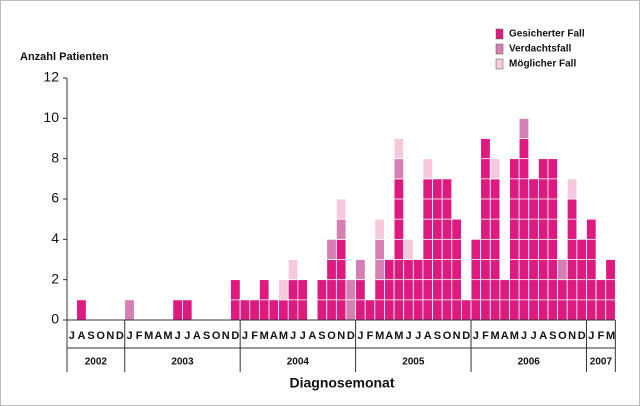 The width and height of the screenshot is (640, 406). What do you see at coordinates (55, 157) in the screenshot?
I see `y-tick-label: 8` at bounding box center [55, 157].